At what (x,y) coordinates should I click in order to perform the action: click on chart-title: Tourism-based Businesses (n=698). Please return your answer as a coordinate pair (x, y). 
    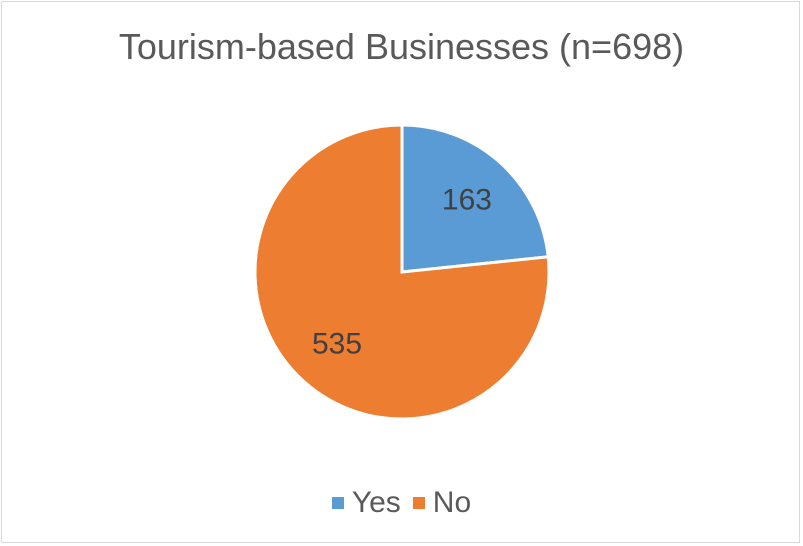
    Looking at the image, I should click on (401, 46).